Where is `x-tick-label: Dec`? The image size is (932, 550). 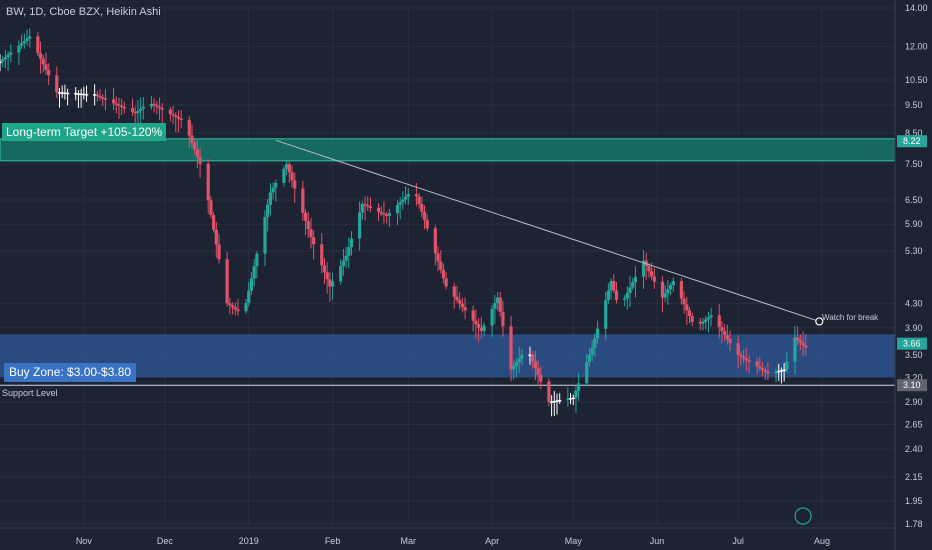
x-tick-label: Dec is located at coordinates (165, 541).